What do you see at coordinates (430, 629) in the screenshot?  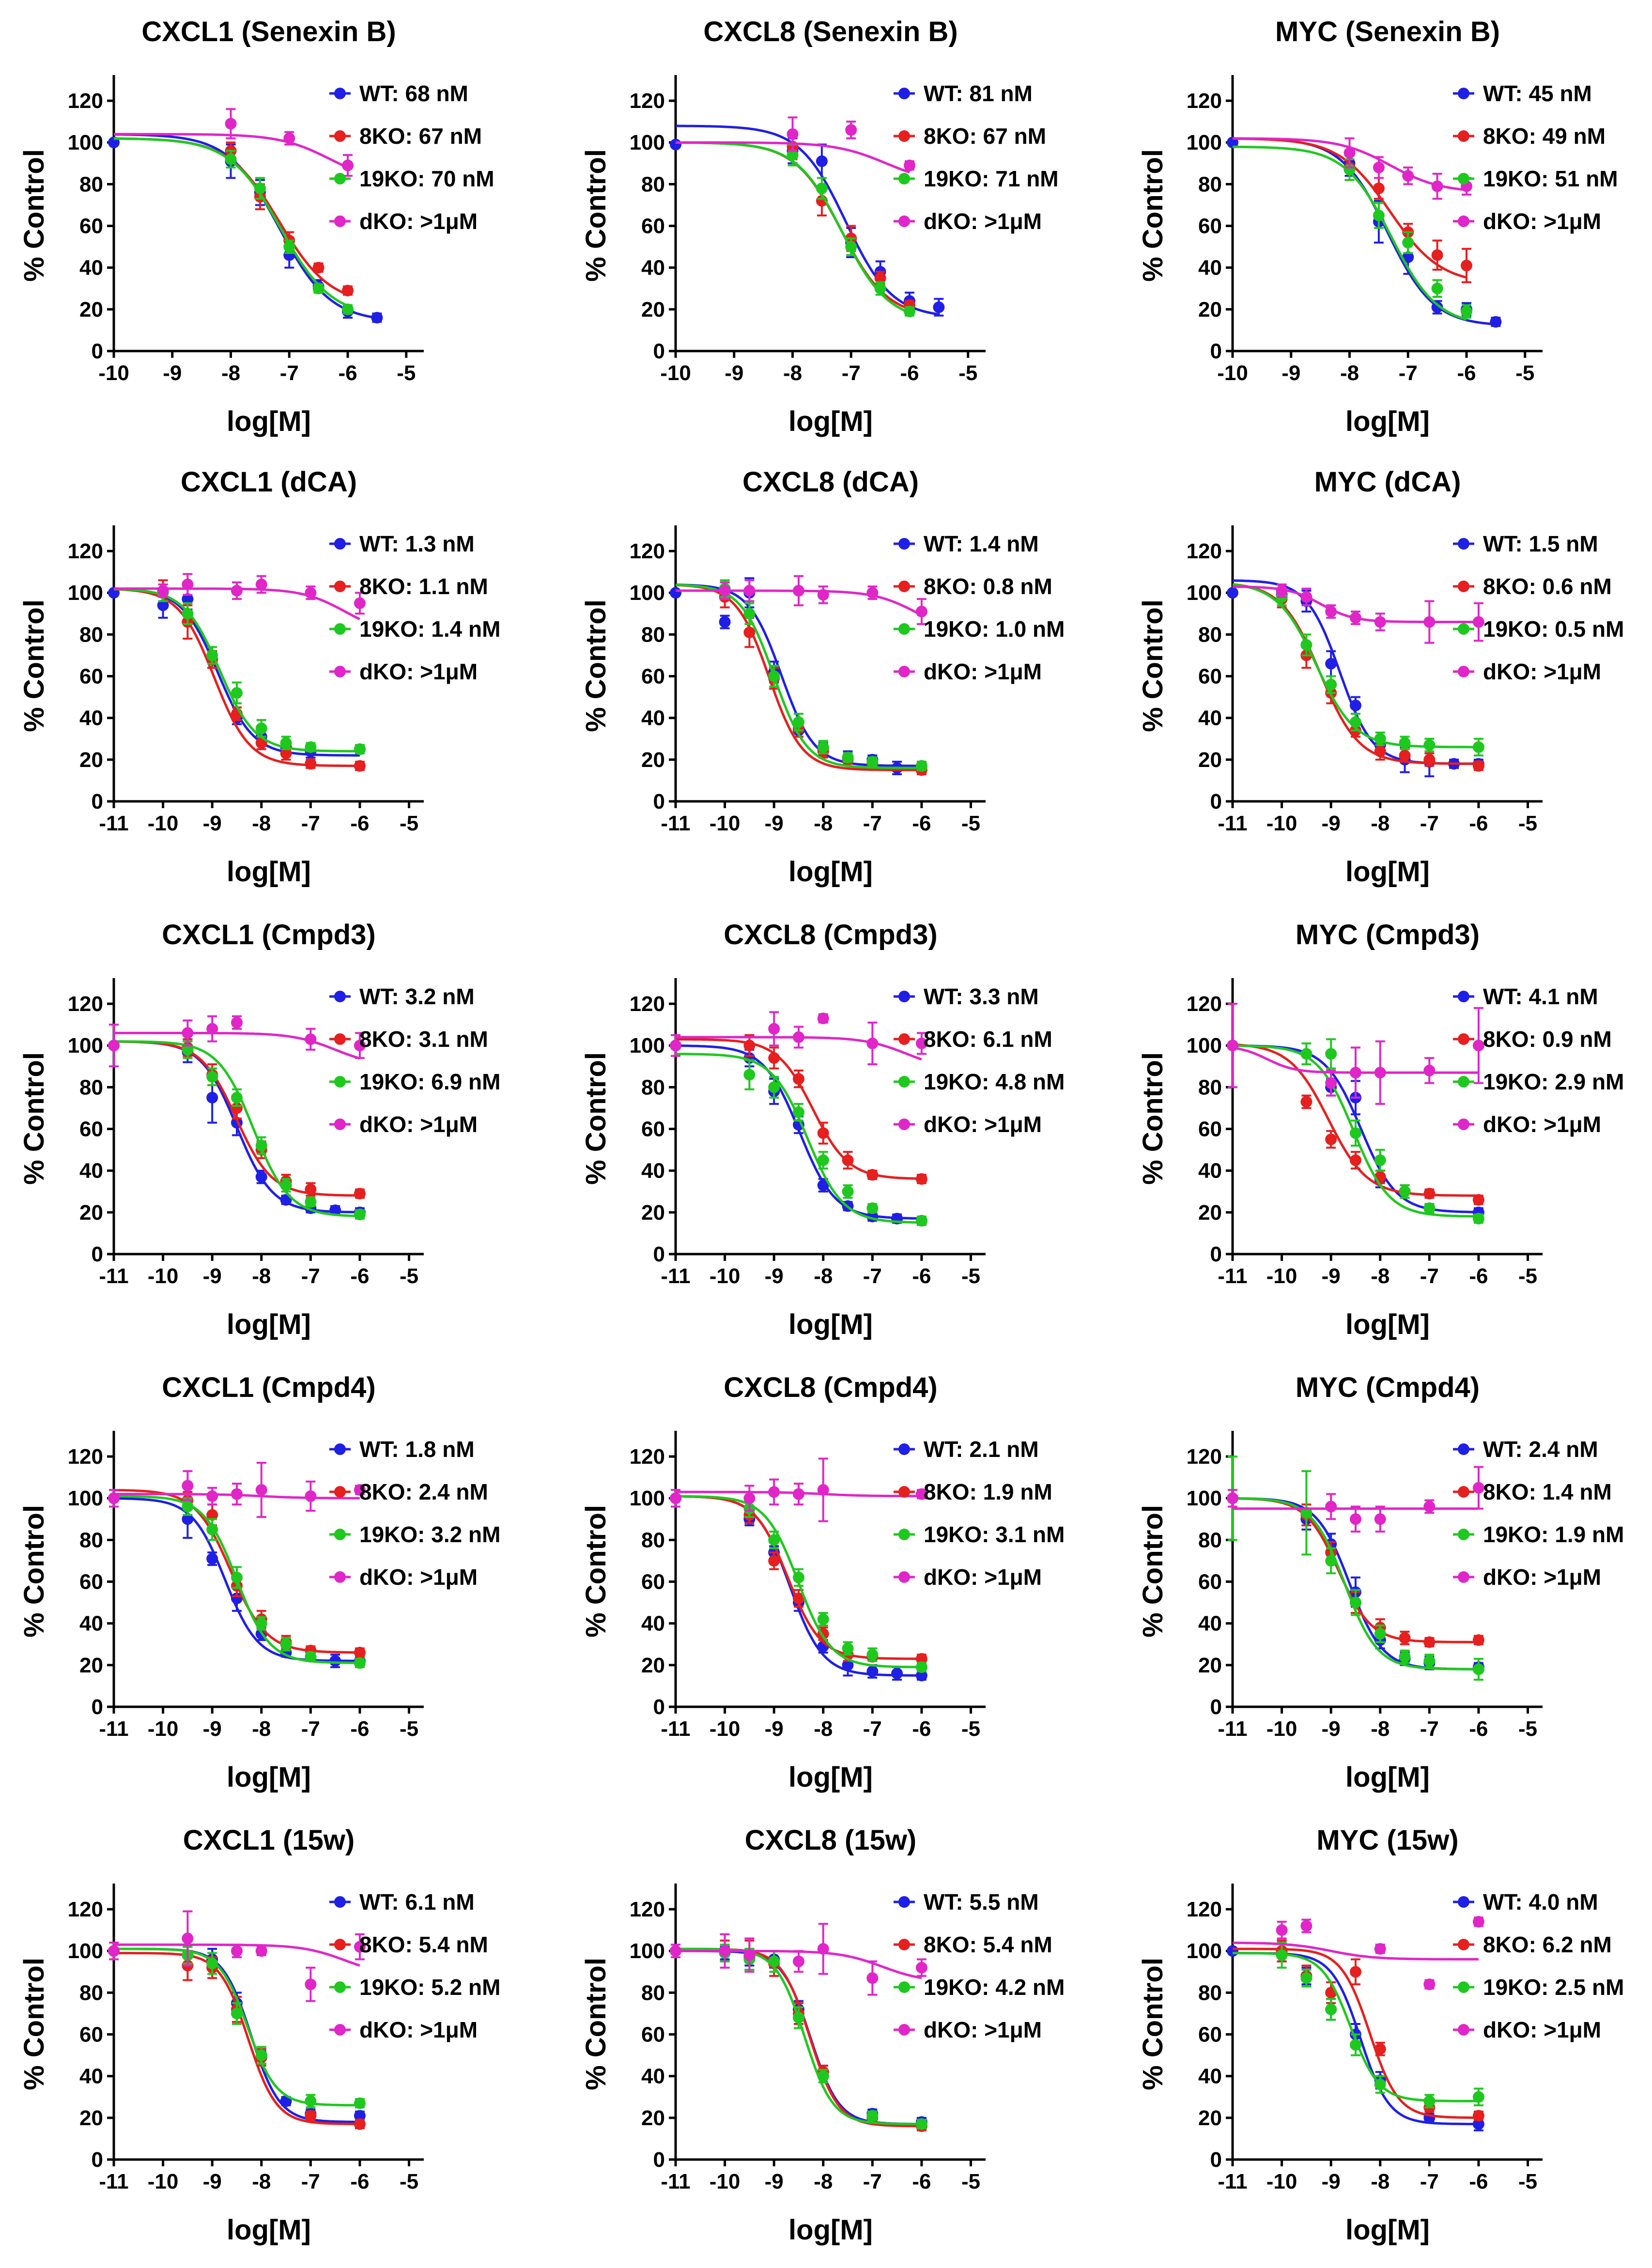 I see `legend-label-19ko: 19KO: 1.4 nM` at bounding box center [430, 629].